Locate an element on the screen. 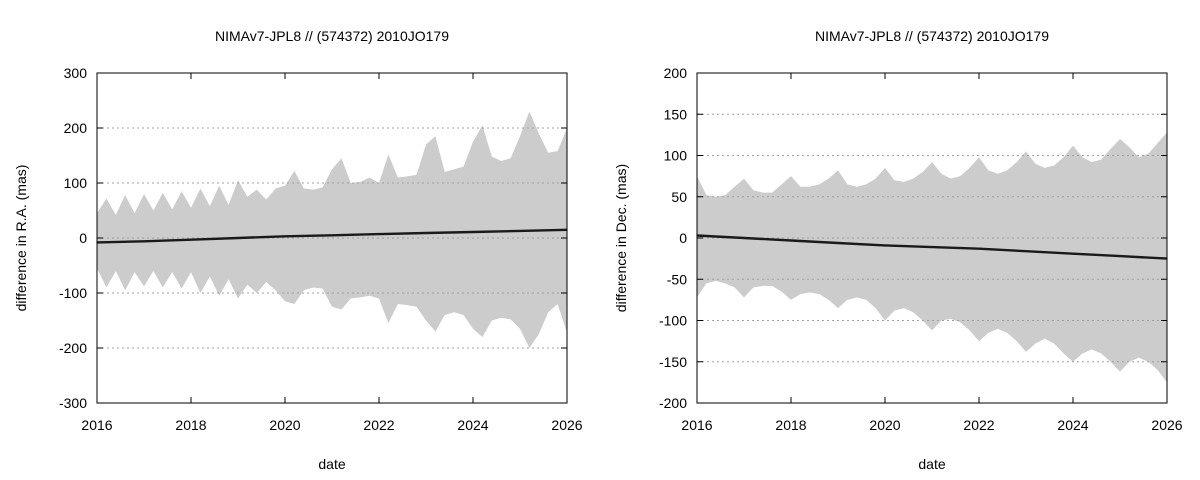 The height and width of the screenshot is (480, 1200). y-tick-label: 150 is located at coordinates (676, 114).